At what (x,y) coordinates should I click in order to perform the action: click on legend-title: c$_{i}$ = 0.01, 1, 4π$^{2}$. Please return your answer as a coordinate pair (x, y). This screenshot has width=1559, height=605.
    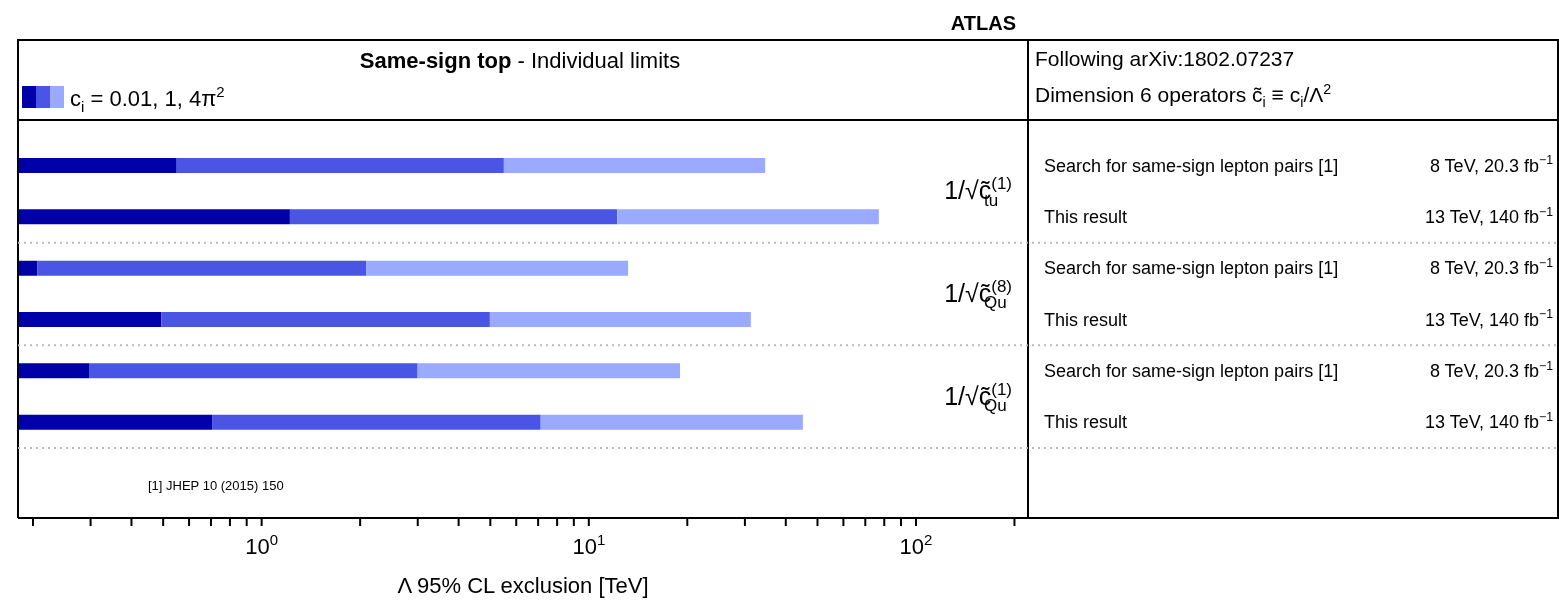
    Looking at the image, I should click on (147, 99).